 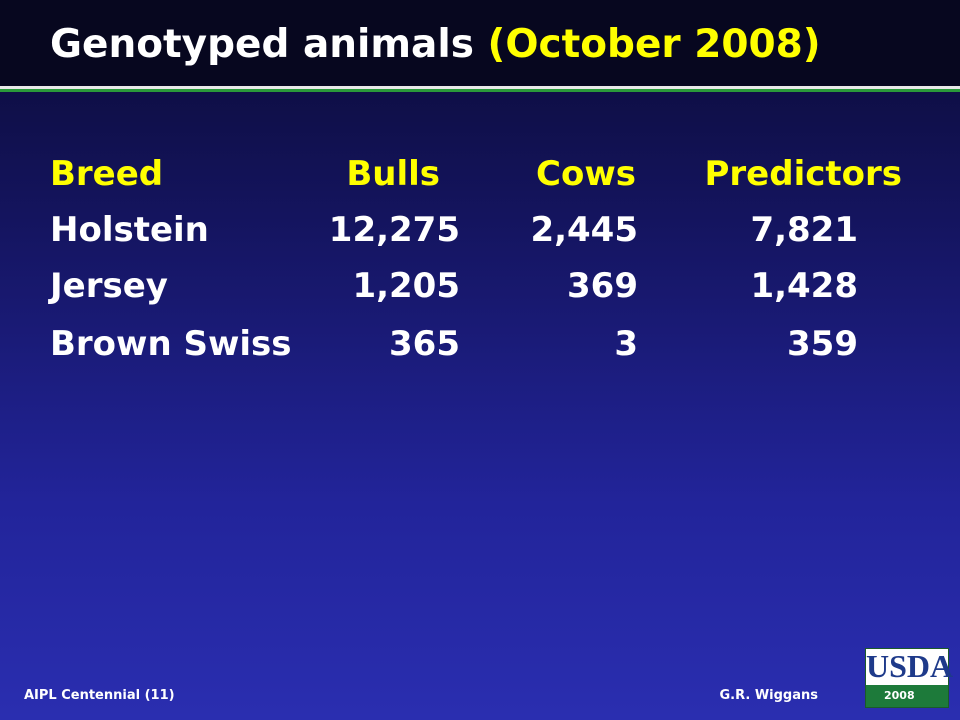 I want to click on cell: 7,821, so click(x=804, y=230).